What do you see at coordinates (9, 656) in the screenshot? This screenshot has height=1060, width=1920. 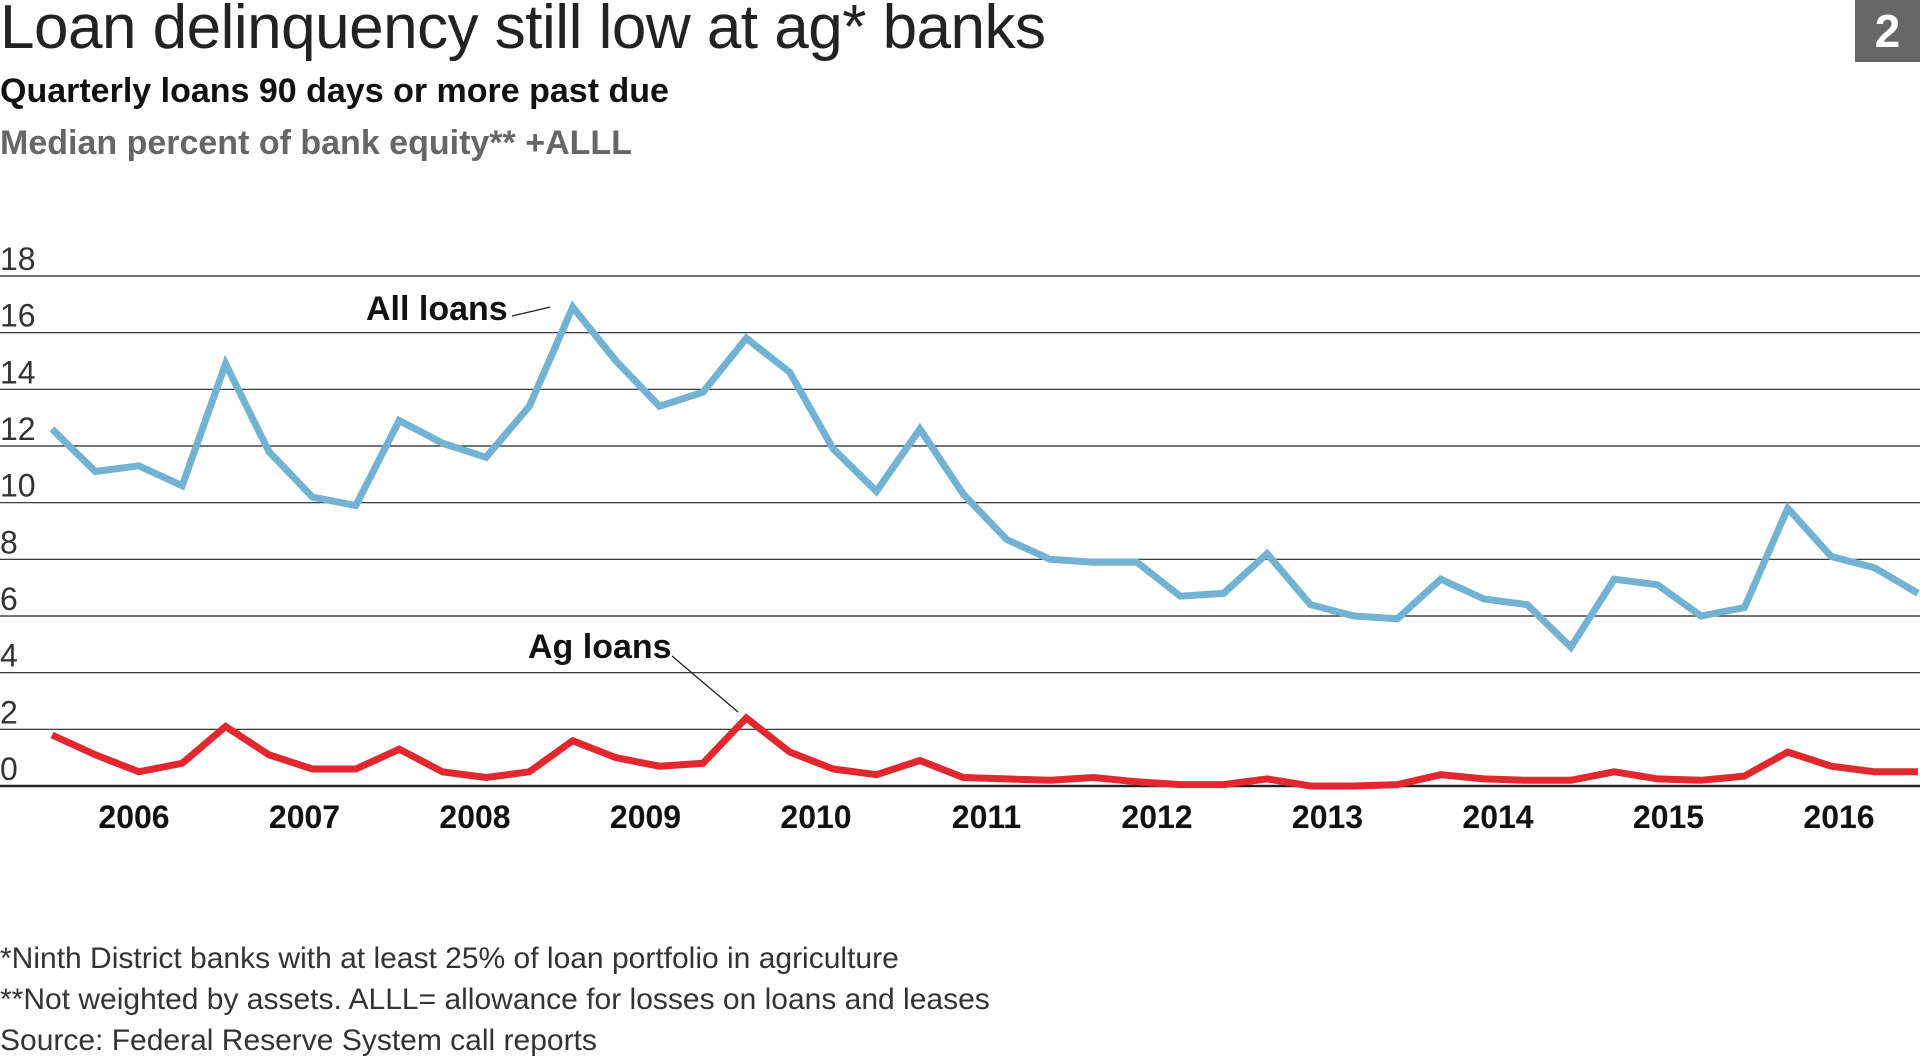 I see `y-tick-label: 4` at bounding box center [9, 656].